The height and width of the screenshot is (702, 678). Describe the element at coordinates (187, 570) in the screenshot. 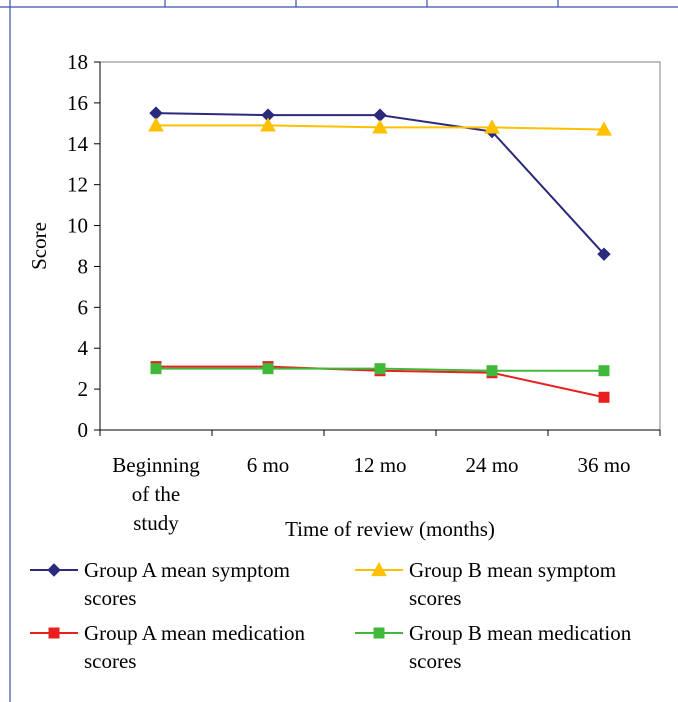

I see `legend-label: Group A mean symptom` at that location.